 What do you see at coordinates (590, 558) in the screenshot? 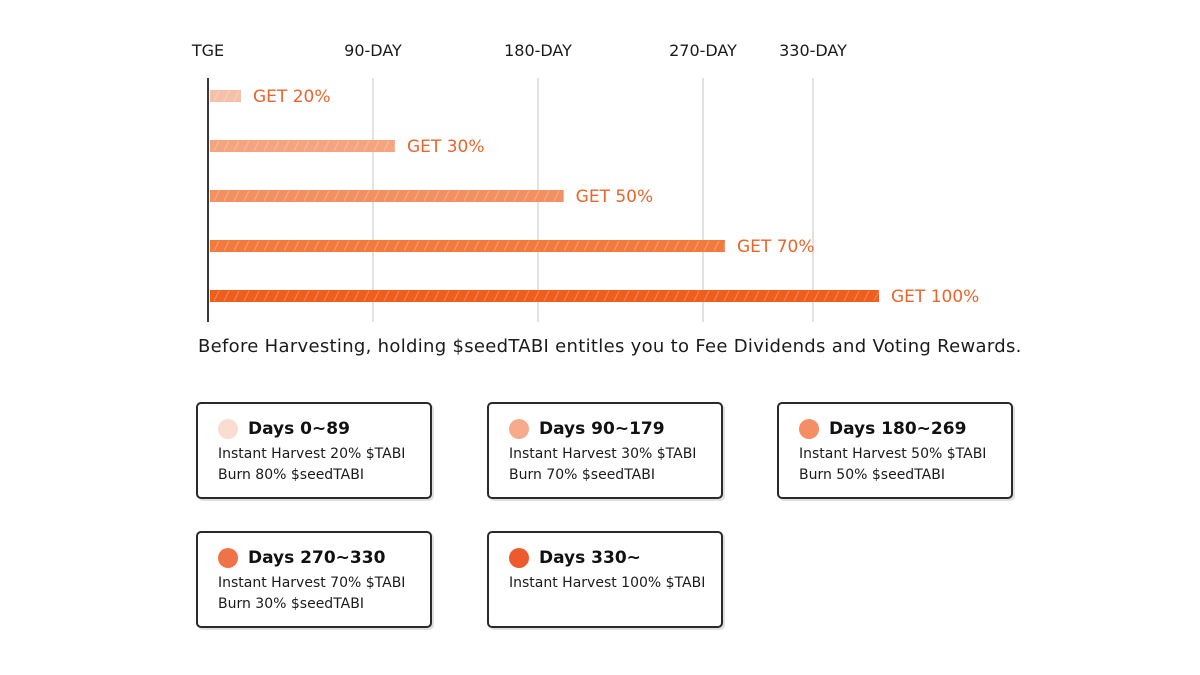
I see `card-title: Days 330~` at bounding box center [590, 558].